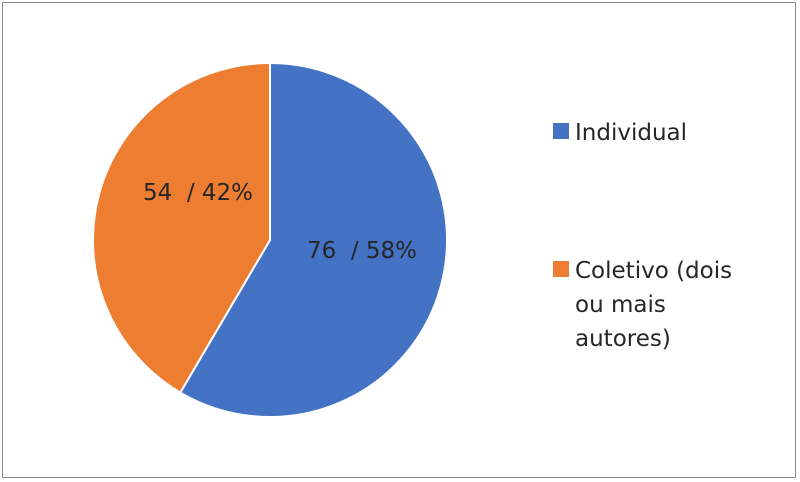  What do you see at coordinates (631, 133) in the screenshot?
I see `legend-label-individual: Individual` at bounding box center [631, 133].